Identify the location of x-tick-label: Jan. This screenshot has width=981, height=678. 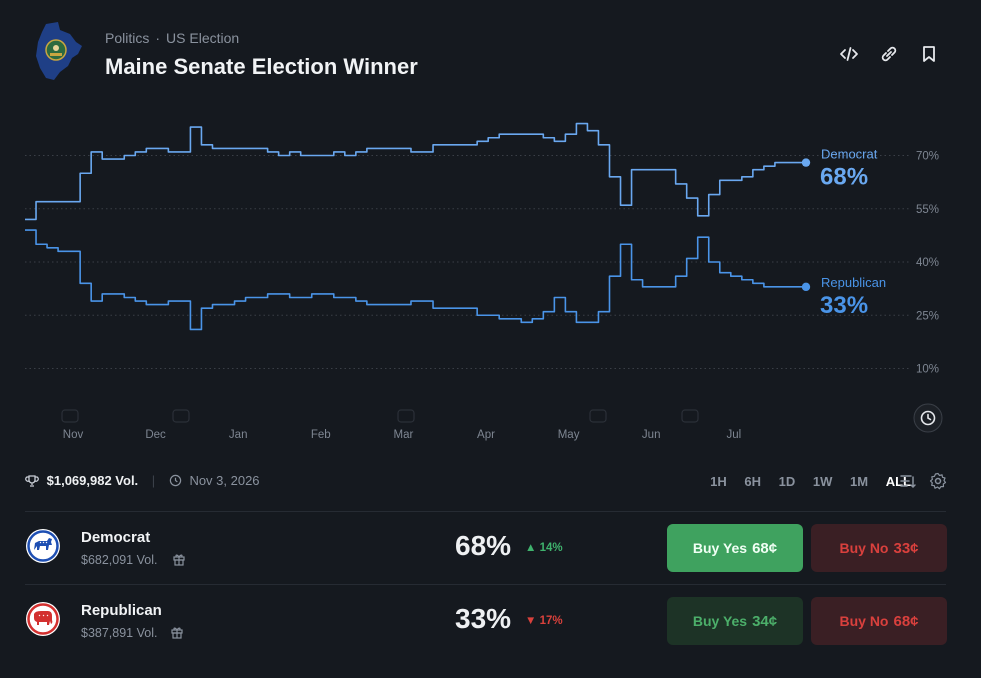
(238, 435).